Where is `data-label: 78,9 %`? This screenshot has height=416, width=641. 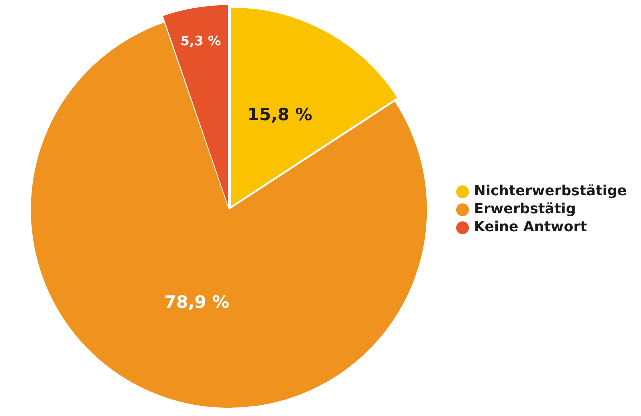
data-label: 78,9 % is located at coordinates (197, 303).